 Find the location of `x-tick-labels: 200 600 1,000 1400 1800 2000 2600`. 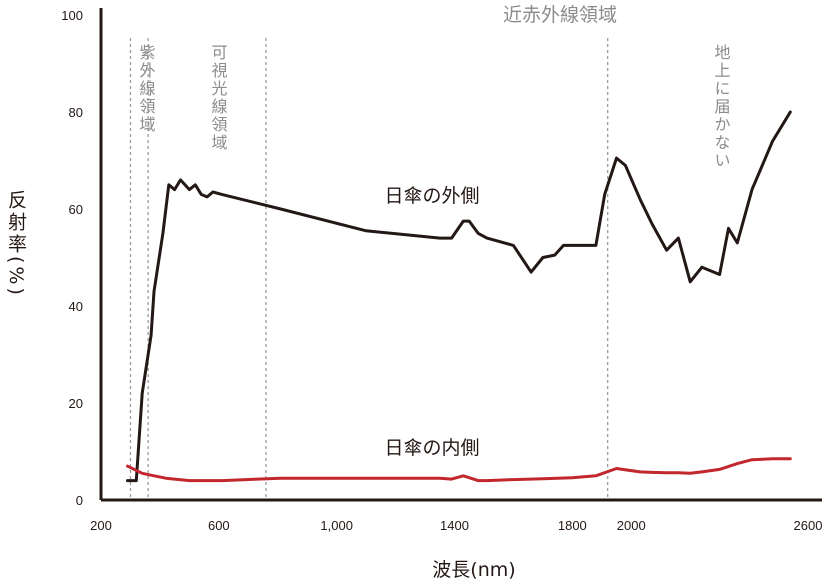

x-tick-labels: 200 600 1,000 1400 1800 2000 2600 is located at coordinates (456, 525).